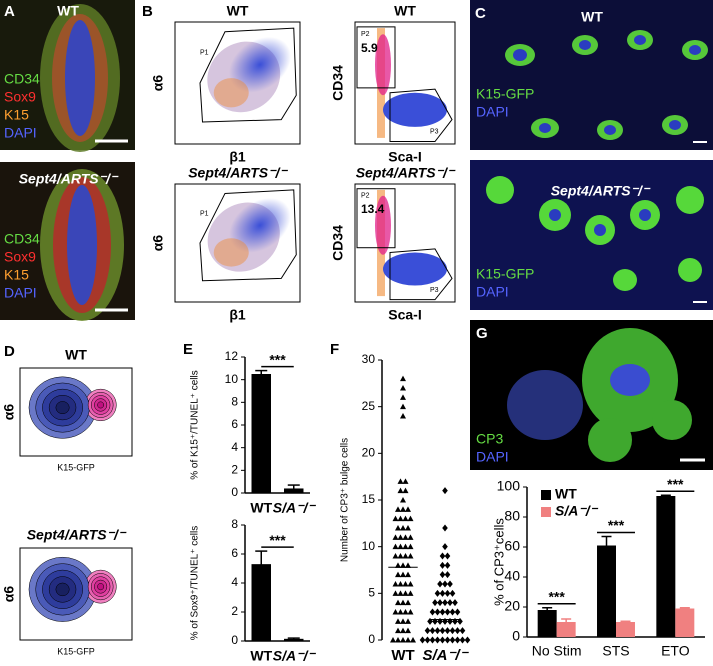  What do you see at coordinates (334, 349) in the screenshot?
I see `panel-label: F` at bounding box center [334, 349].